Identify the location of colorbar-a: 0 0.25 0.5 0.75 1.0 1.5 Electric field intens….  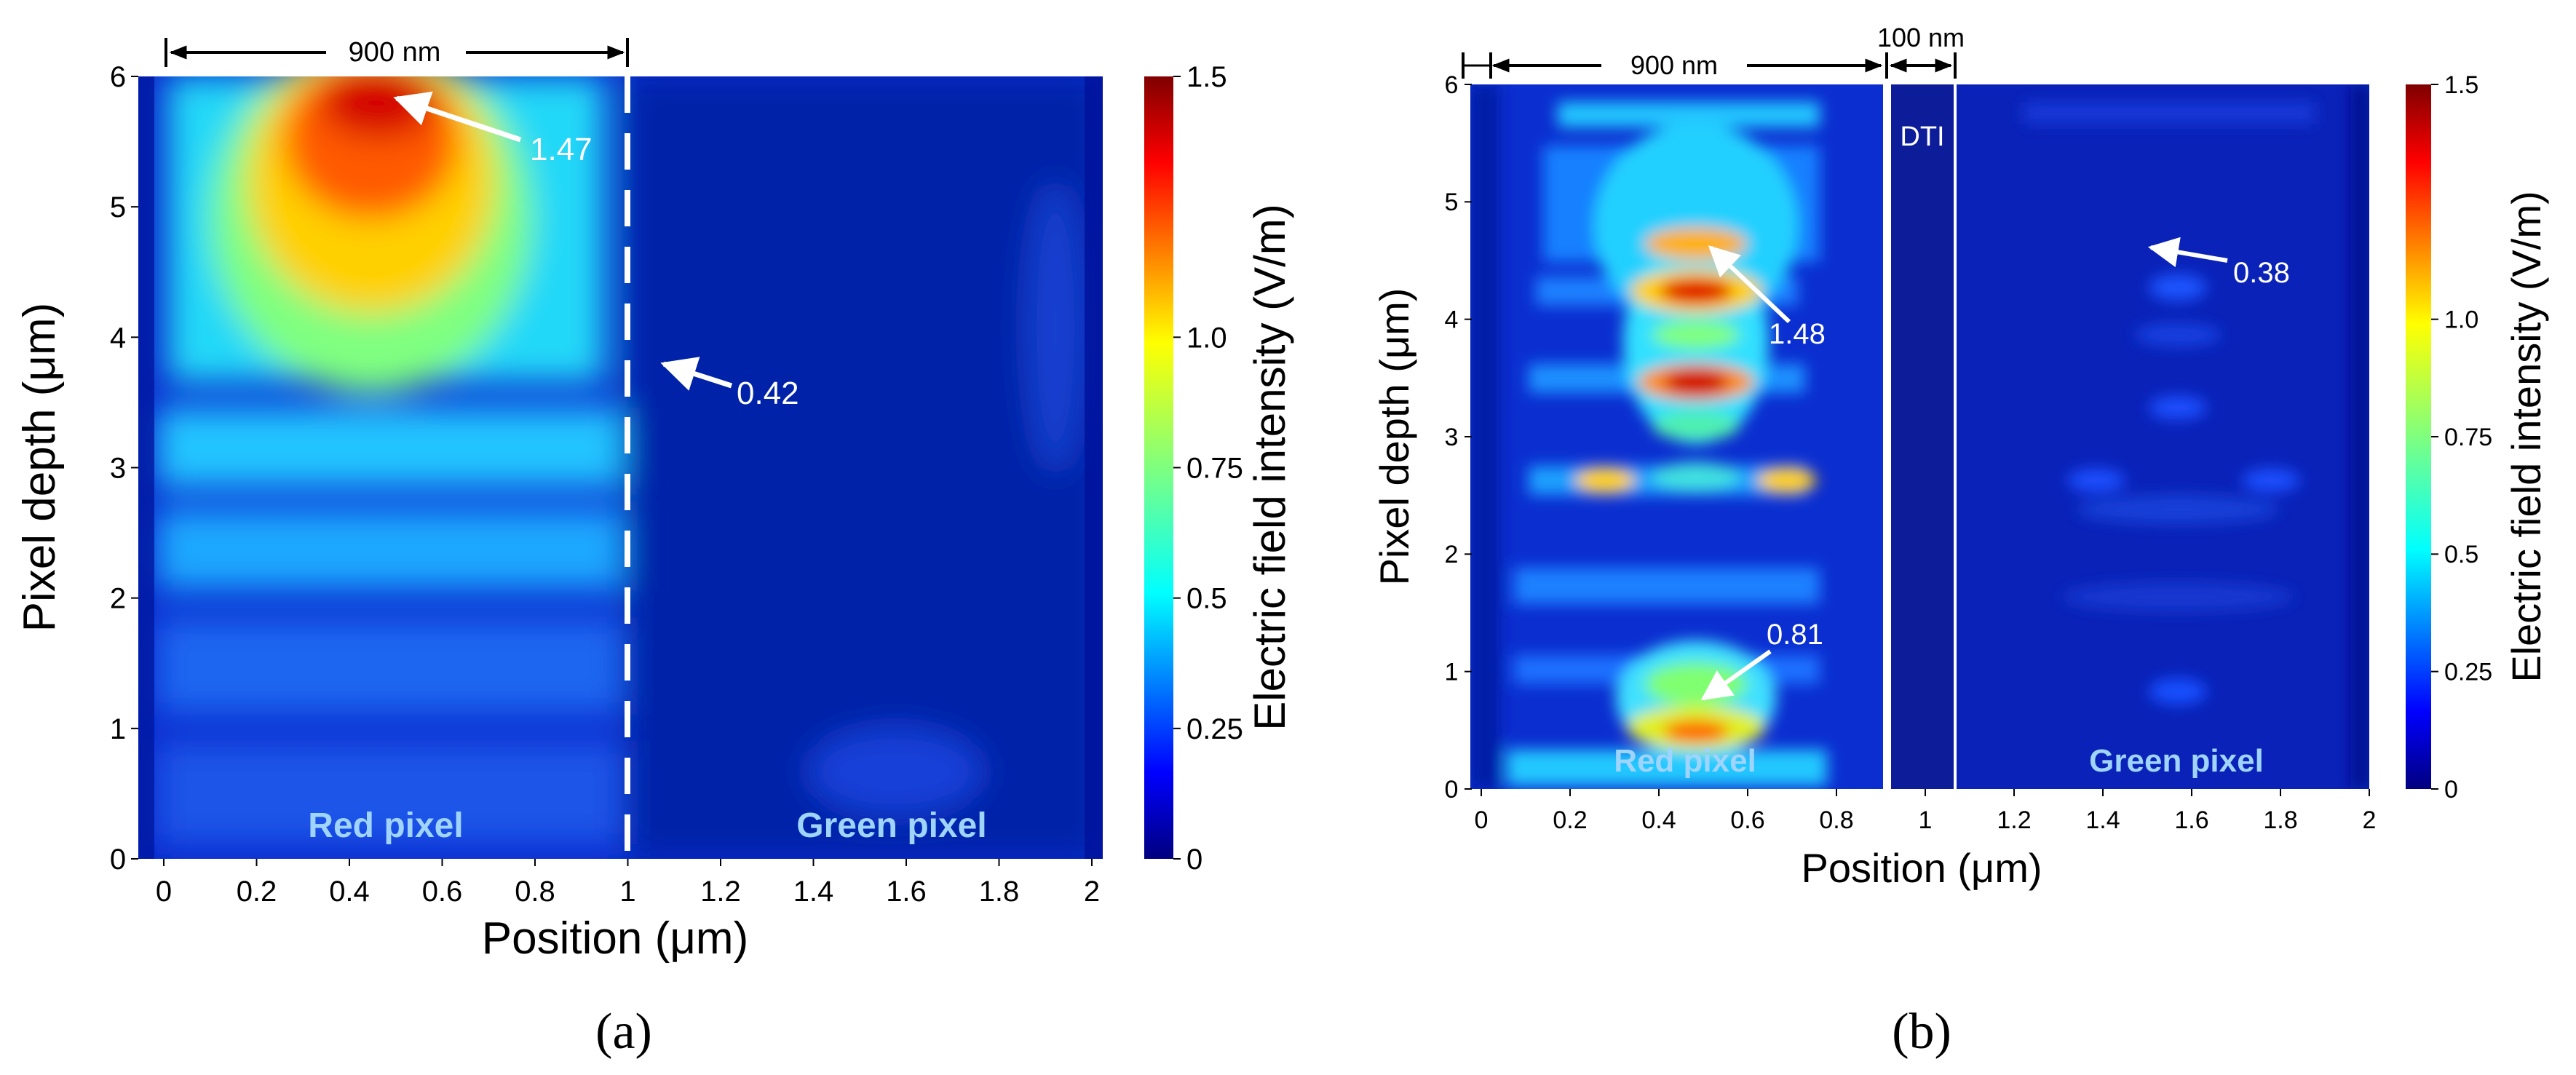
(1219, 468).